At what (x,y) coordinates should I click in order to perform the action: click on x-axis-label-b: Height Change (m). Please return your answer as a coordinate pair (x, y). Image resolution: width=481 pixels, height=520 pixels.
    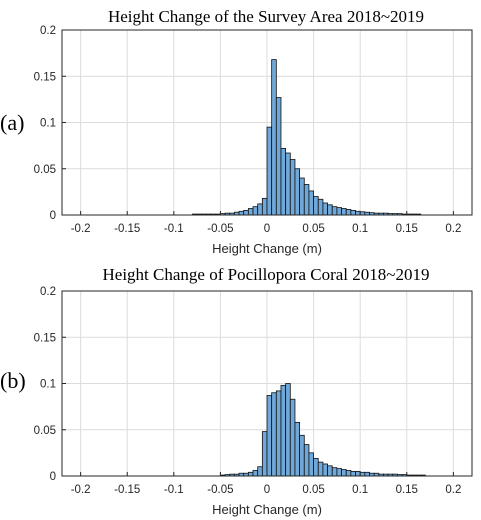
    Looking at the image, I should click on (267, 509).